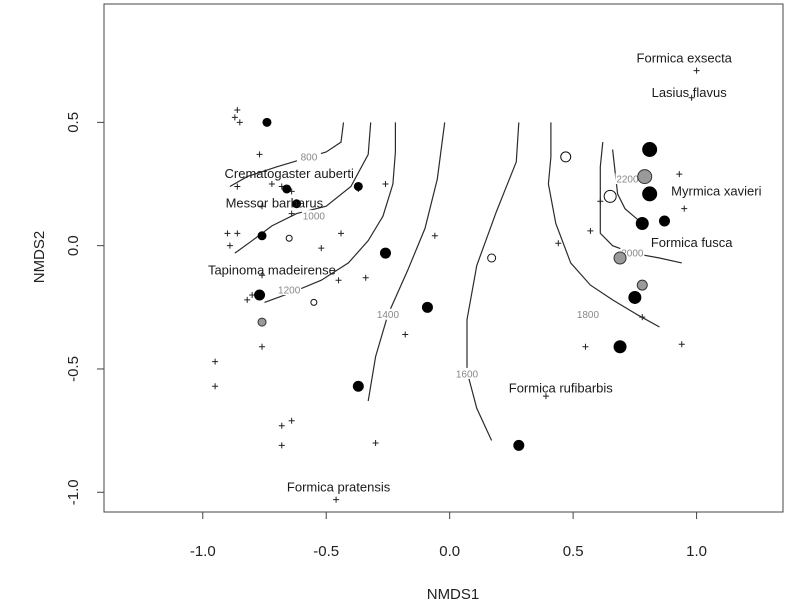 The height and width of the screenshot is (609, 789). Describe the element at coordinates (73, 492) in the screenshot. I see `y-tick-label: -1.0` at that location.